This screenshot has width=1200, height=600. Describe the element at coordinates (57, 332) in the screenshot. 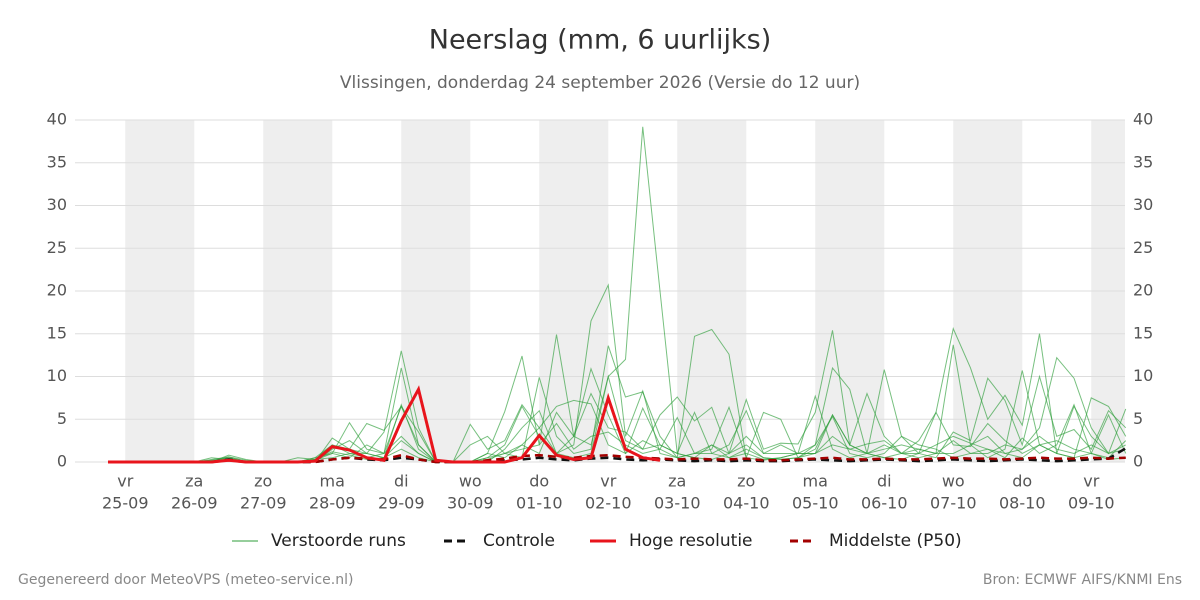

I see `y-tick-label: 15` at that location.